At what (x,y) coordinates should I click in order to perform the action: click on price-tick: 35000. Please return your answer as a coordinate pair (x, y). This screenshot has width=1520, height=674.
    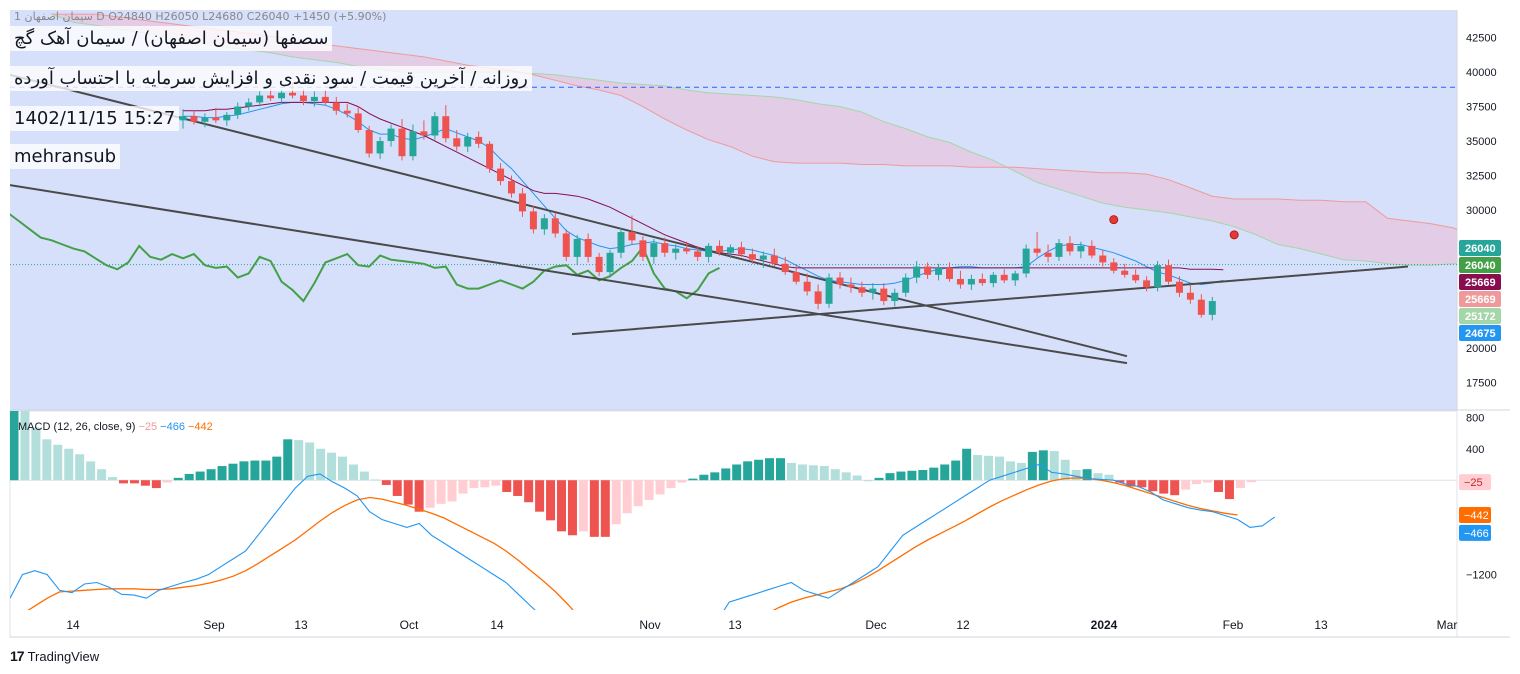
    Looking at the image, I should click on (1481, 142).